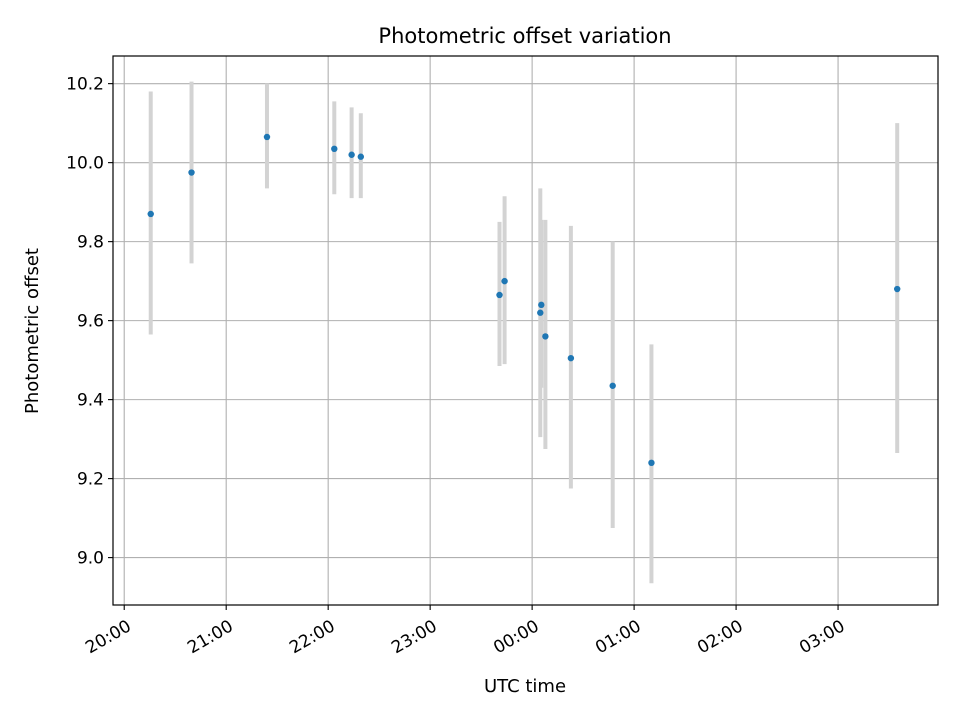 The image size is (960, 720). Describe the element at coordinates (85, 164) in the screenshot. I see `y-tick-label: 10.0` at that location.